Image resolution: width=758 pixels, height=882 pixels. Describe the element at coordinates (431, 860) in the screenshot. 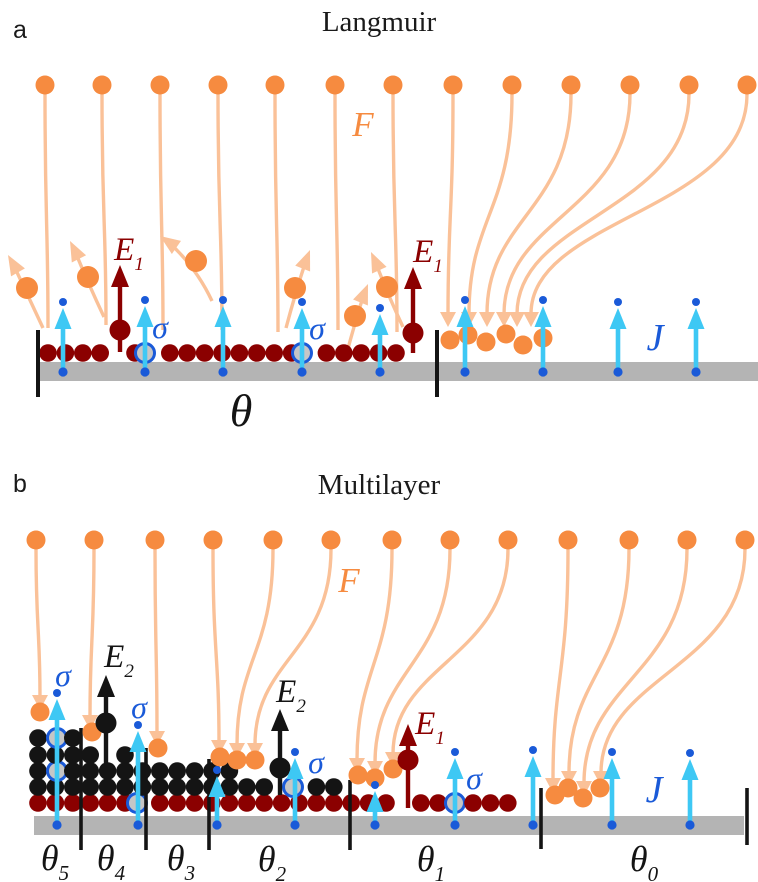

I see `coverage-label: θ1` at that location.